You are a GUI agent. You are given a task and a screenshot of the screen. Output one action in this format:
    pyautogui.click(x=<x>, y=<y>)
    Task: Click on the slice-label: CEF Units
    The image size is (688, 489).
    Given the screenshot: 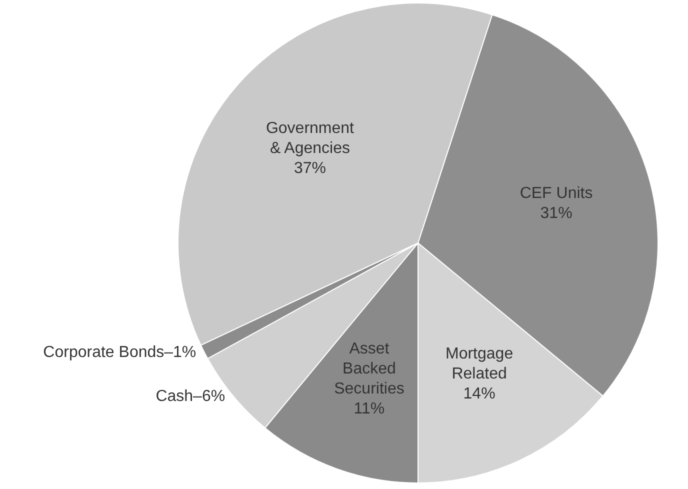 What is the action you would take?
    pyautogui.click(x=556, y=193)
    